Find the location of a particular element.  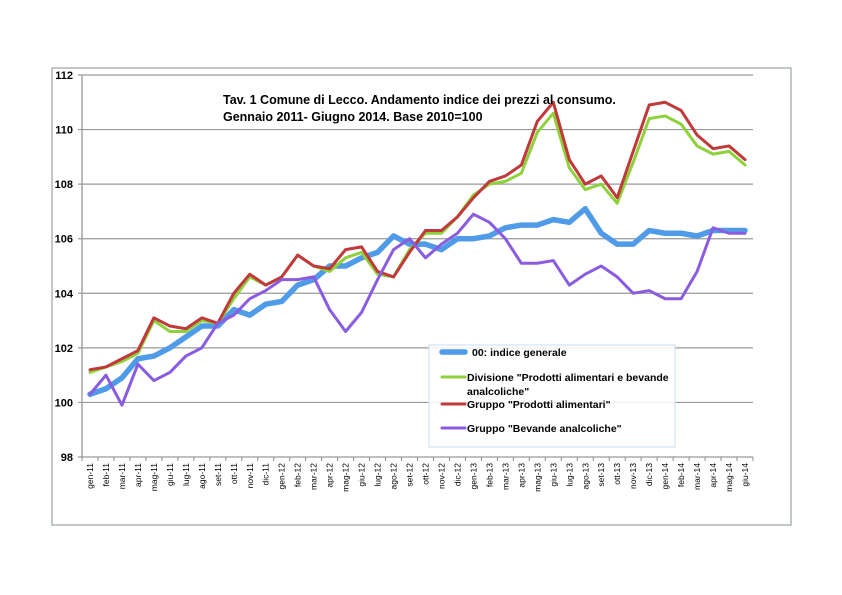

x-tick-label: mag-13 is located at coordinates (537, 477).